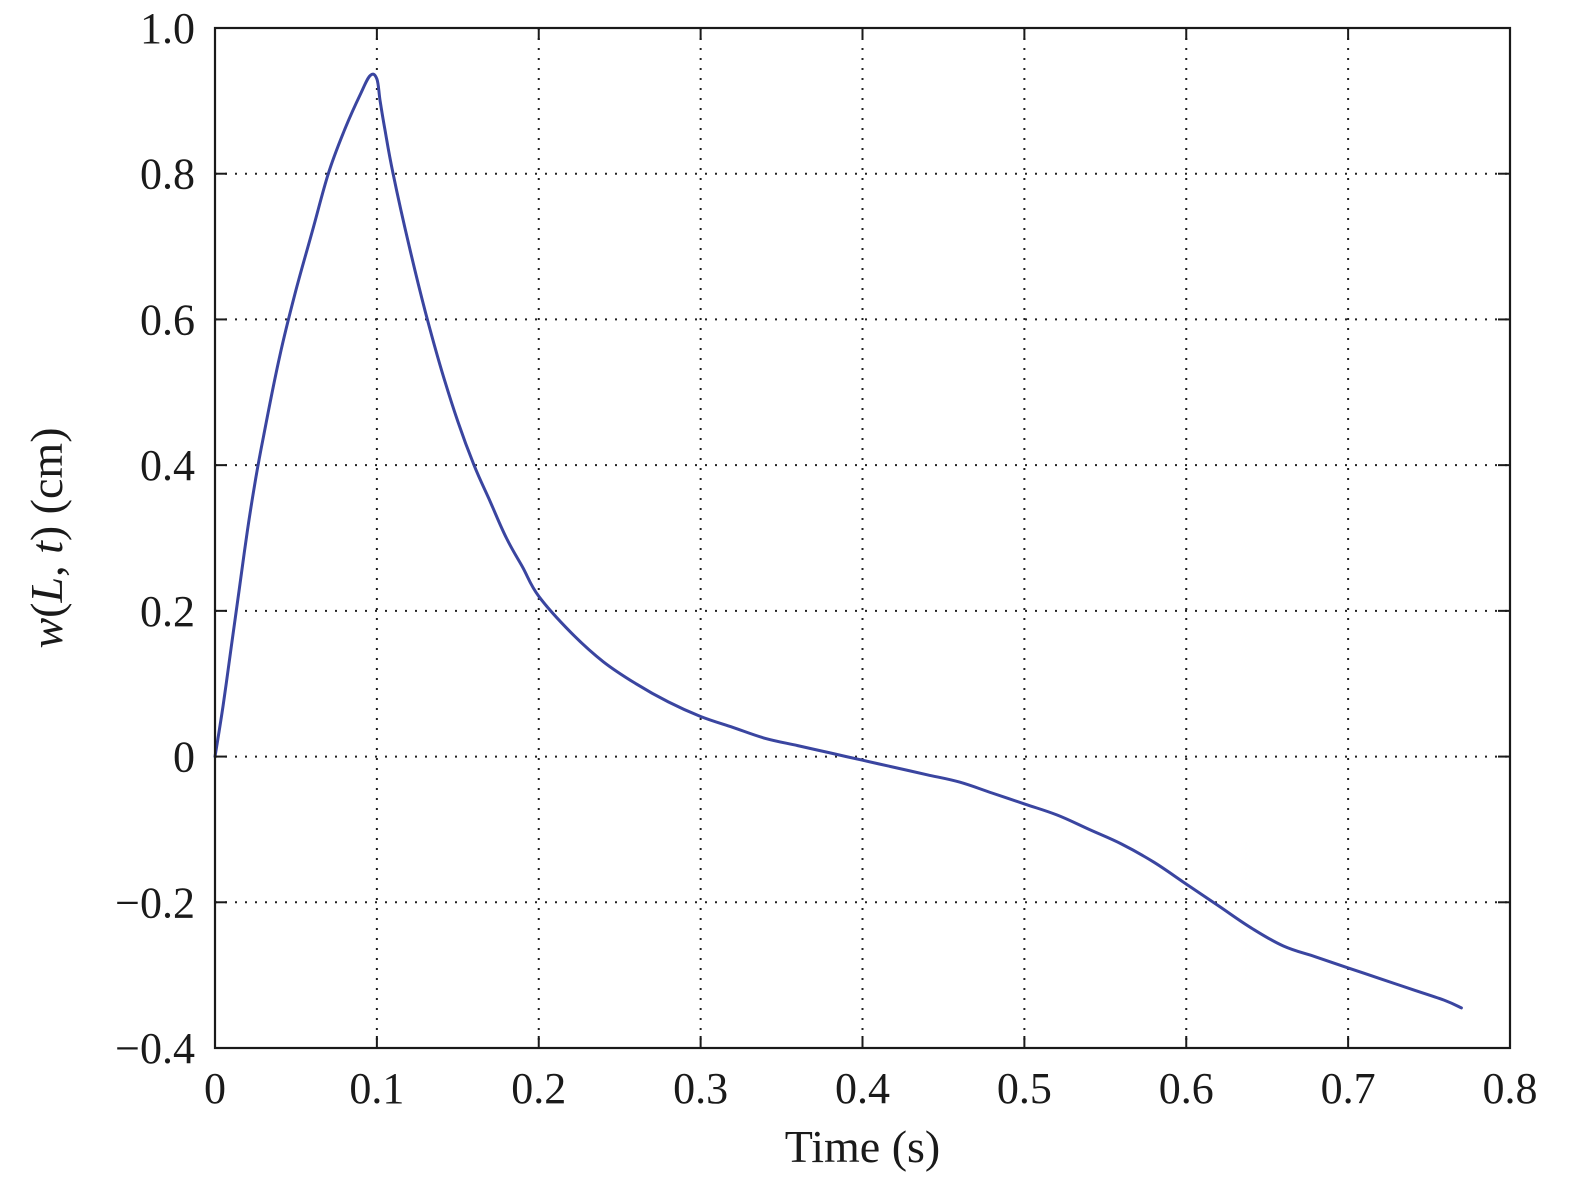 The height and width of the screenshot is (1183, 1575). I want to click on x-tick-label: 0, so click(215, 1088).